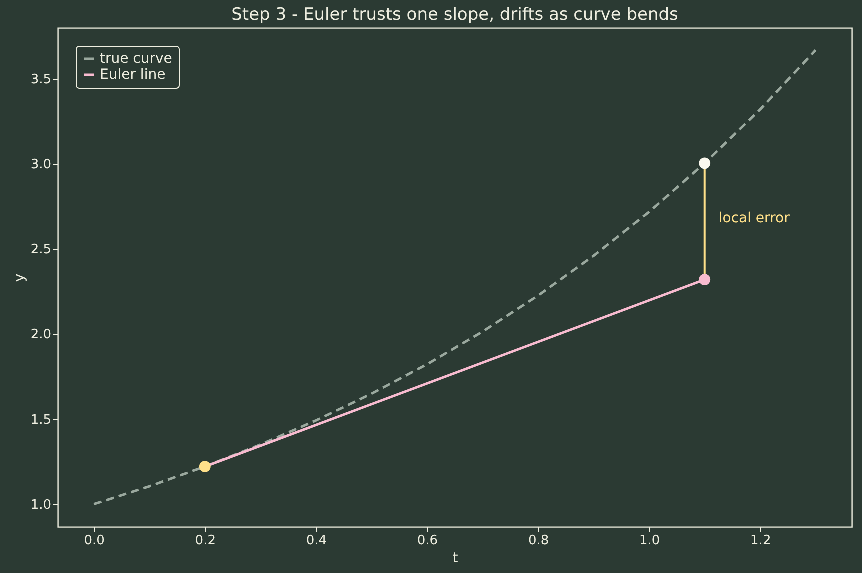 This screenshot has height=573, width=862. What do you see at coordinates (133, 75) in the screenshot?
I see `legend-label: Euler line` at bounding box center [133, 75].